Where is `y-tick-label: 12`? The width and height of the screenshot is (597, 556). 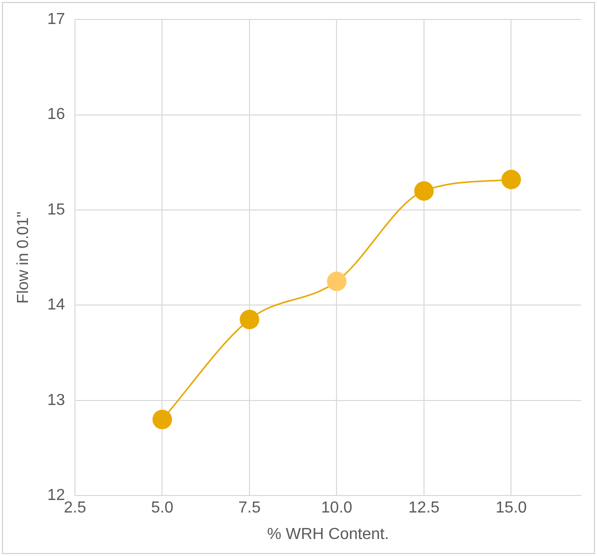
y-tick-label: 12 is located at coordinates (56, 495).